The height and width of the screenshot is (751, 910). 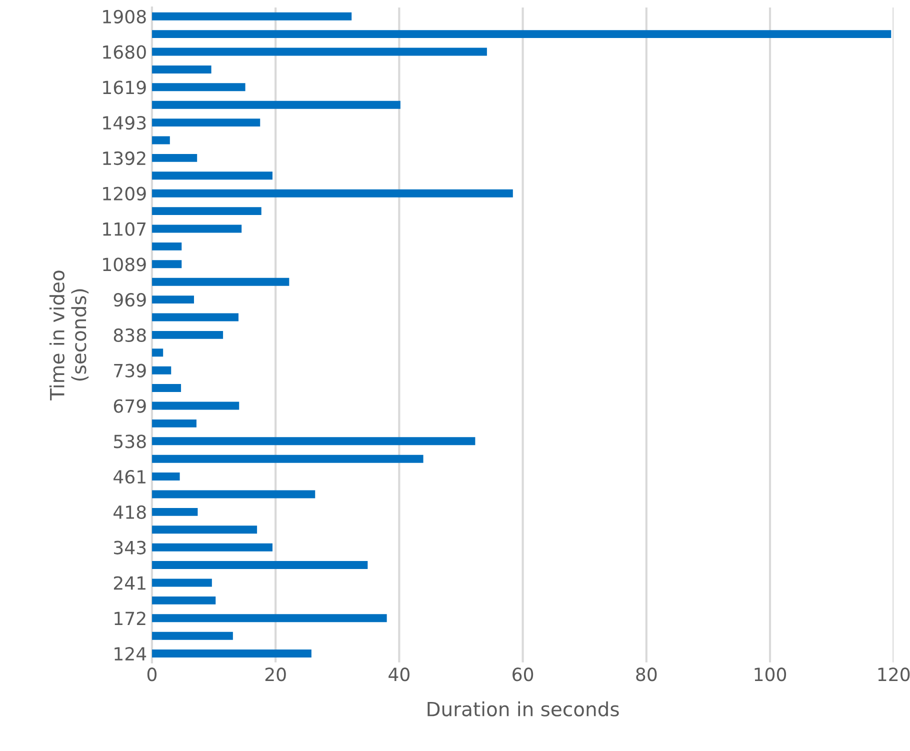 I want to click on y-tick-label: 124, so click(x=130, y=653).